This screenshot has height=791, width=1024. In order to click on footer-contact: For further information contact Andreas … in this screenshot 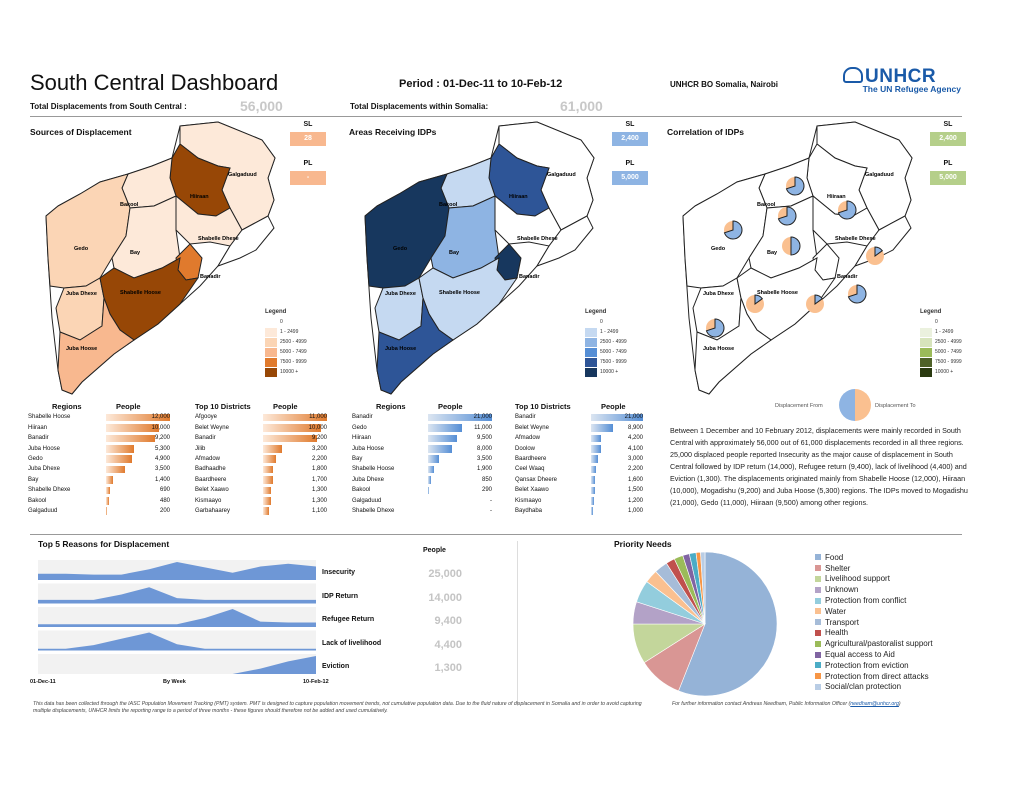, I will do `click(786, 704)`.